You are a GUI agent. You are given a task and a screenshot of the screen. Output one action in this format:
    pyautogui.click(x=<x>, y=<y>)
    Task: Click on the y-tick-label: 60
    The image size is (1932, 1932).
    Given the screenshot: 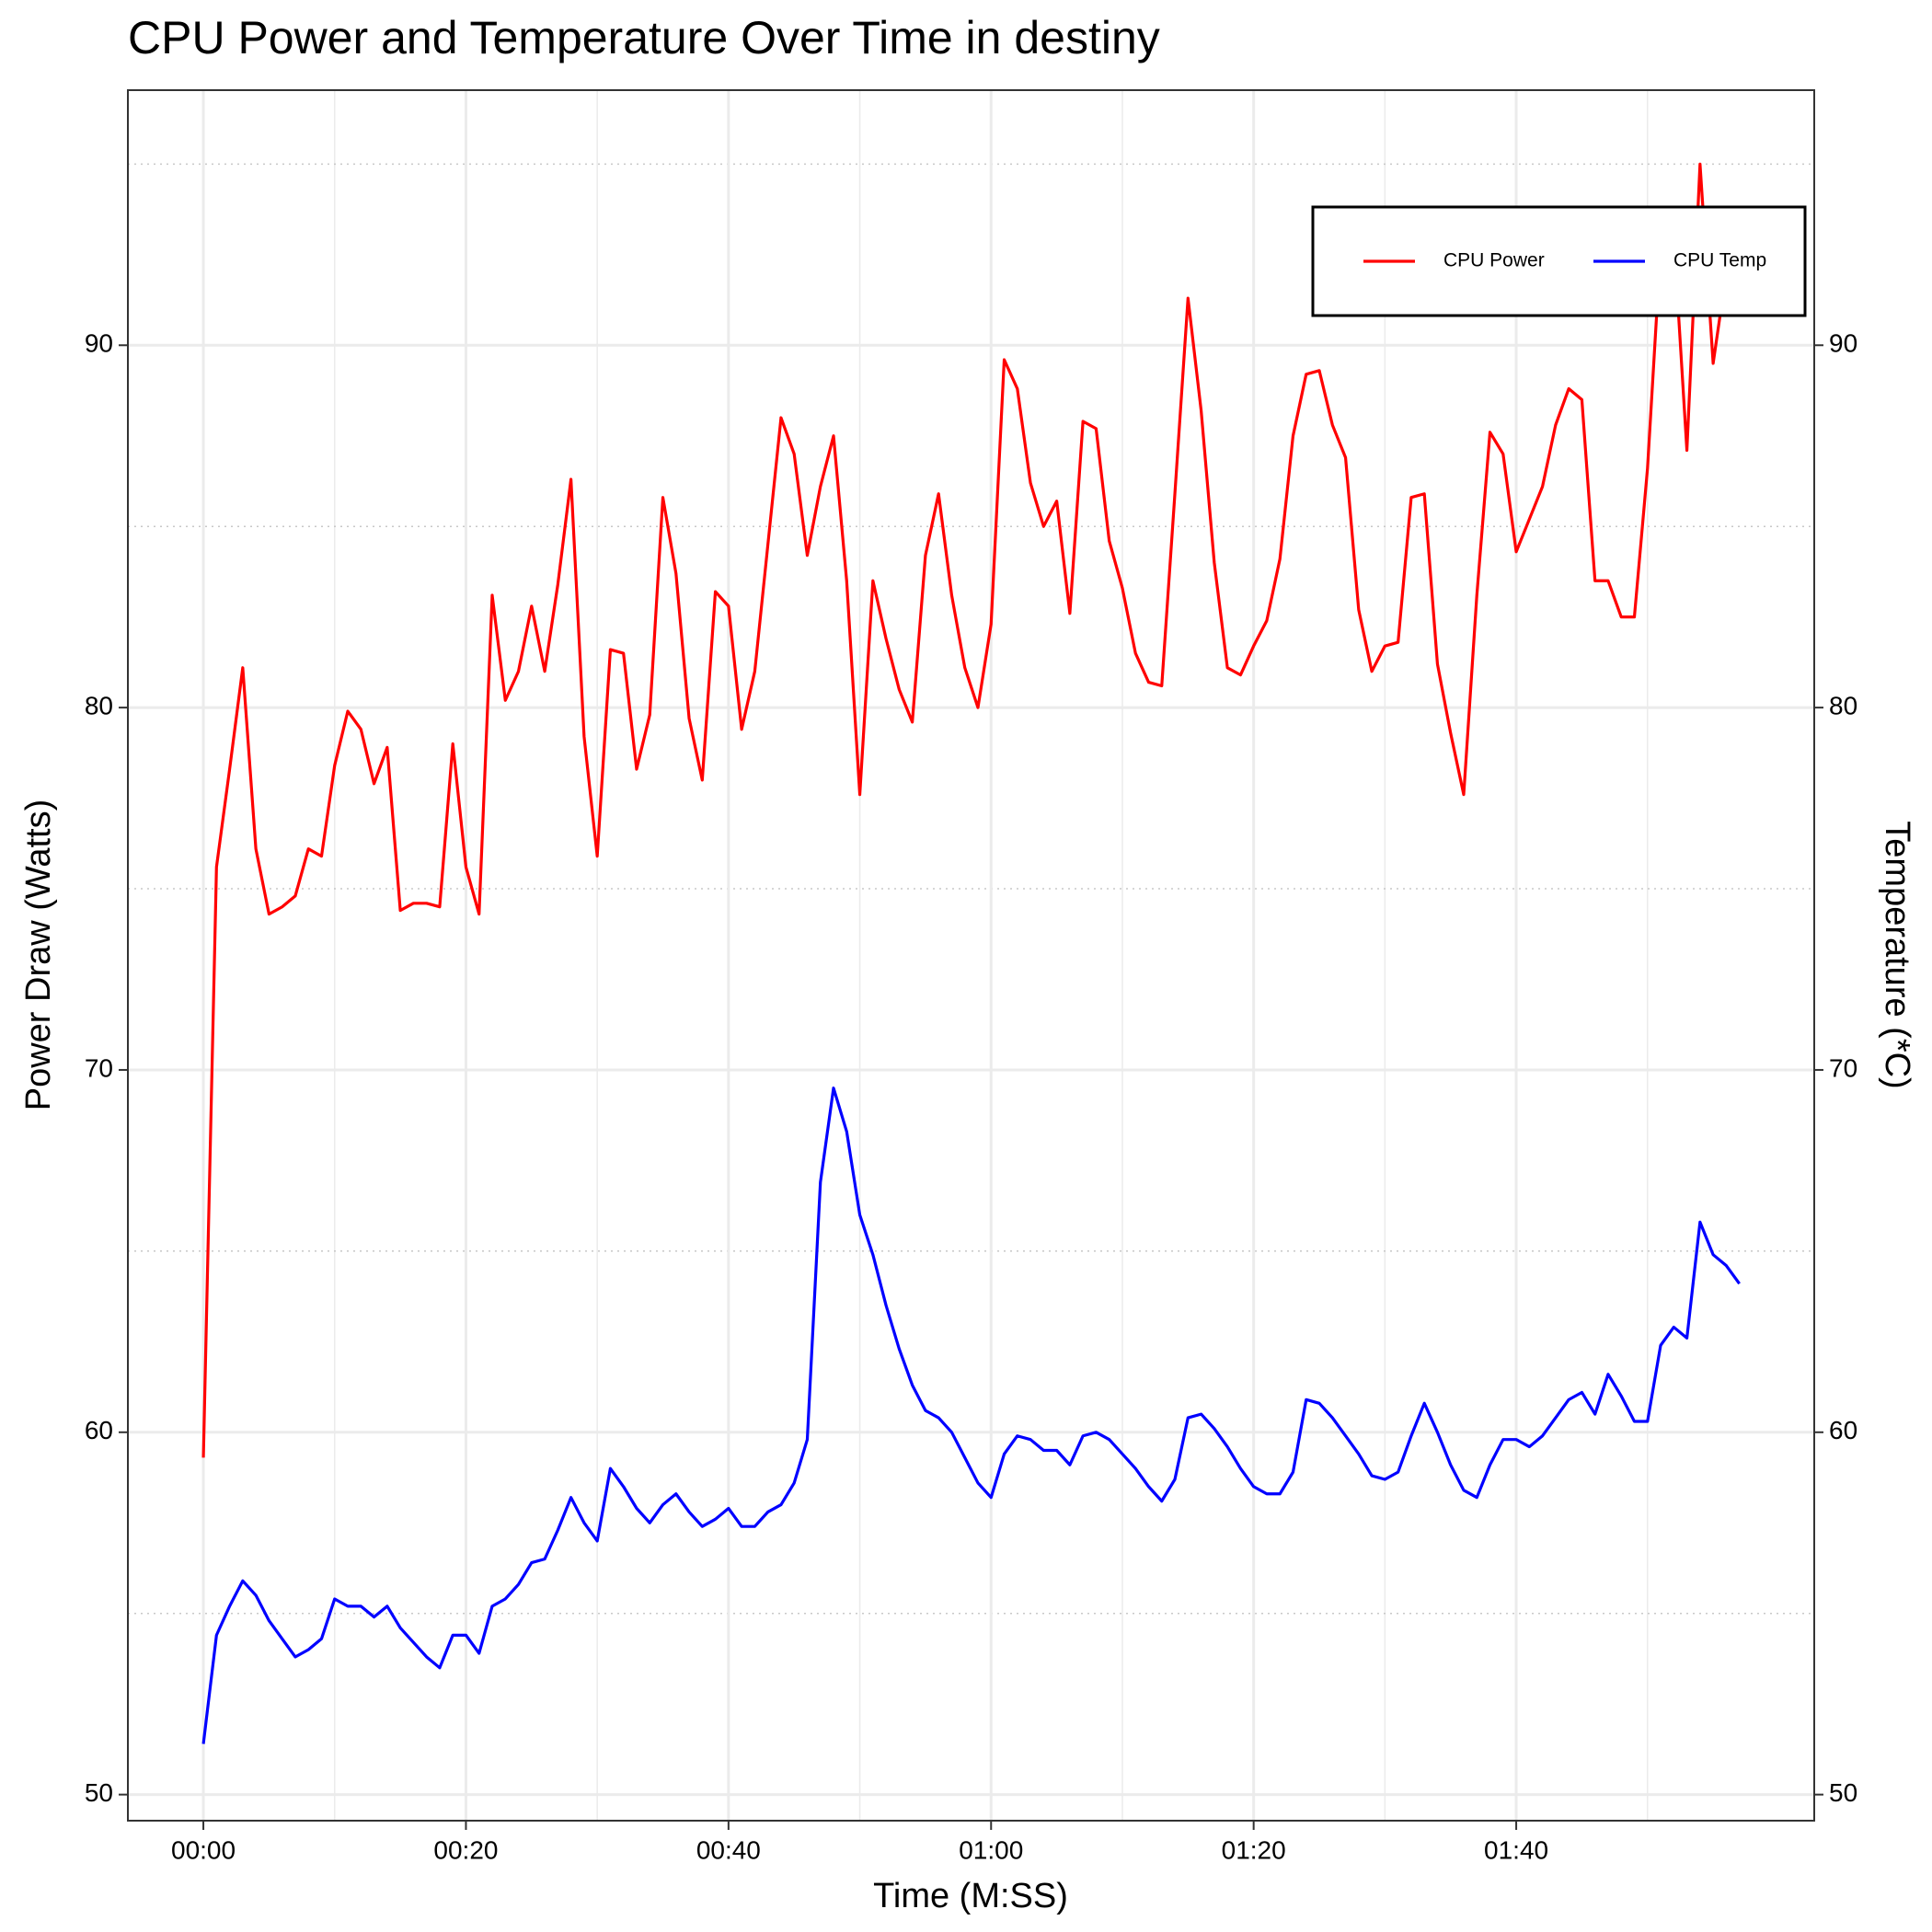 What is the action you would take?
    pyautogui.click(x=99, y=1430)
    